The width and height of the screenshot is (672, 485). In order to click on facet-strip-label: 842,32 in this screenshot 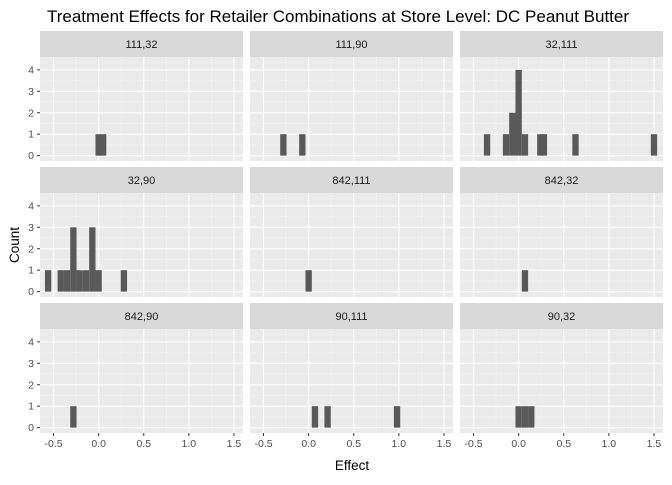, I will do `click(562, 181)`.